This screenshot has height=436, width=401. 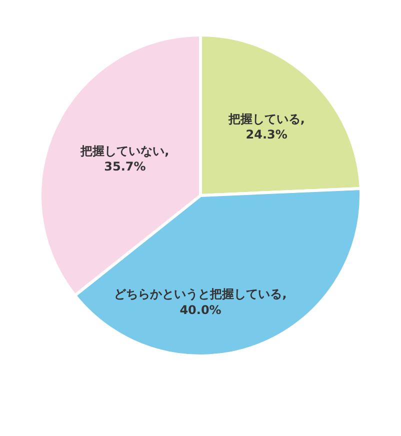 What do you see at coordinates (200, 302) in the screenshot?
I see `slice-label: どちらかというと把握している, 40.0%` at bounding box center [200, 302].